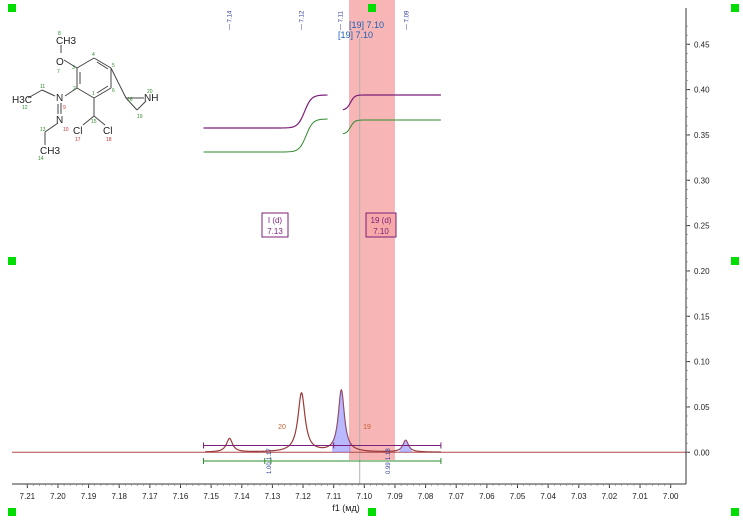 This screenshot has height=520, width=743. Describe the element at coordinates (66, 41) in the screenshot. I see `atom-ch3-top: CH3` at that location.